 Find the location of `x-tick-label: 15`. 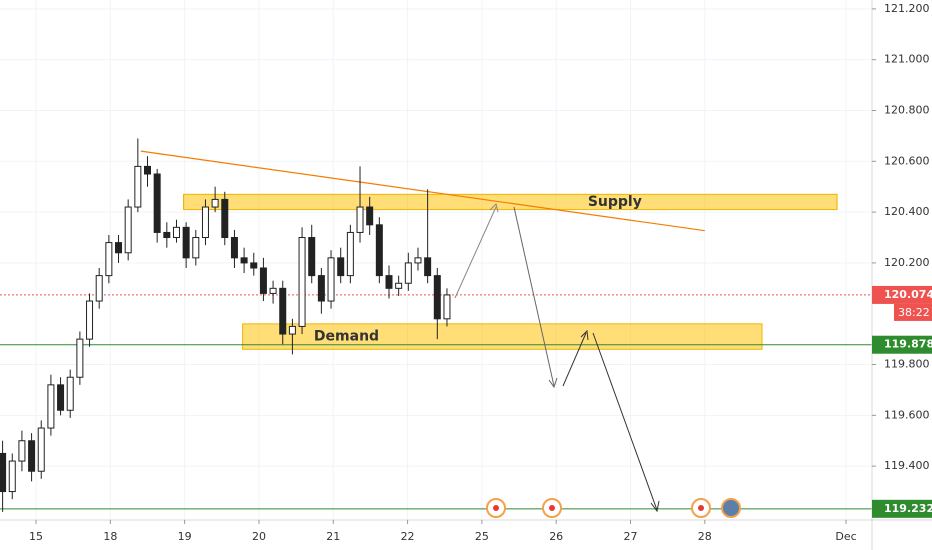

x-tick-label: 15 is located at coordinates (36, 536).